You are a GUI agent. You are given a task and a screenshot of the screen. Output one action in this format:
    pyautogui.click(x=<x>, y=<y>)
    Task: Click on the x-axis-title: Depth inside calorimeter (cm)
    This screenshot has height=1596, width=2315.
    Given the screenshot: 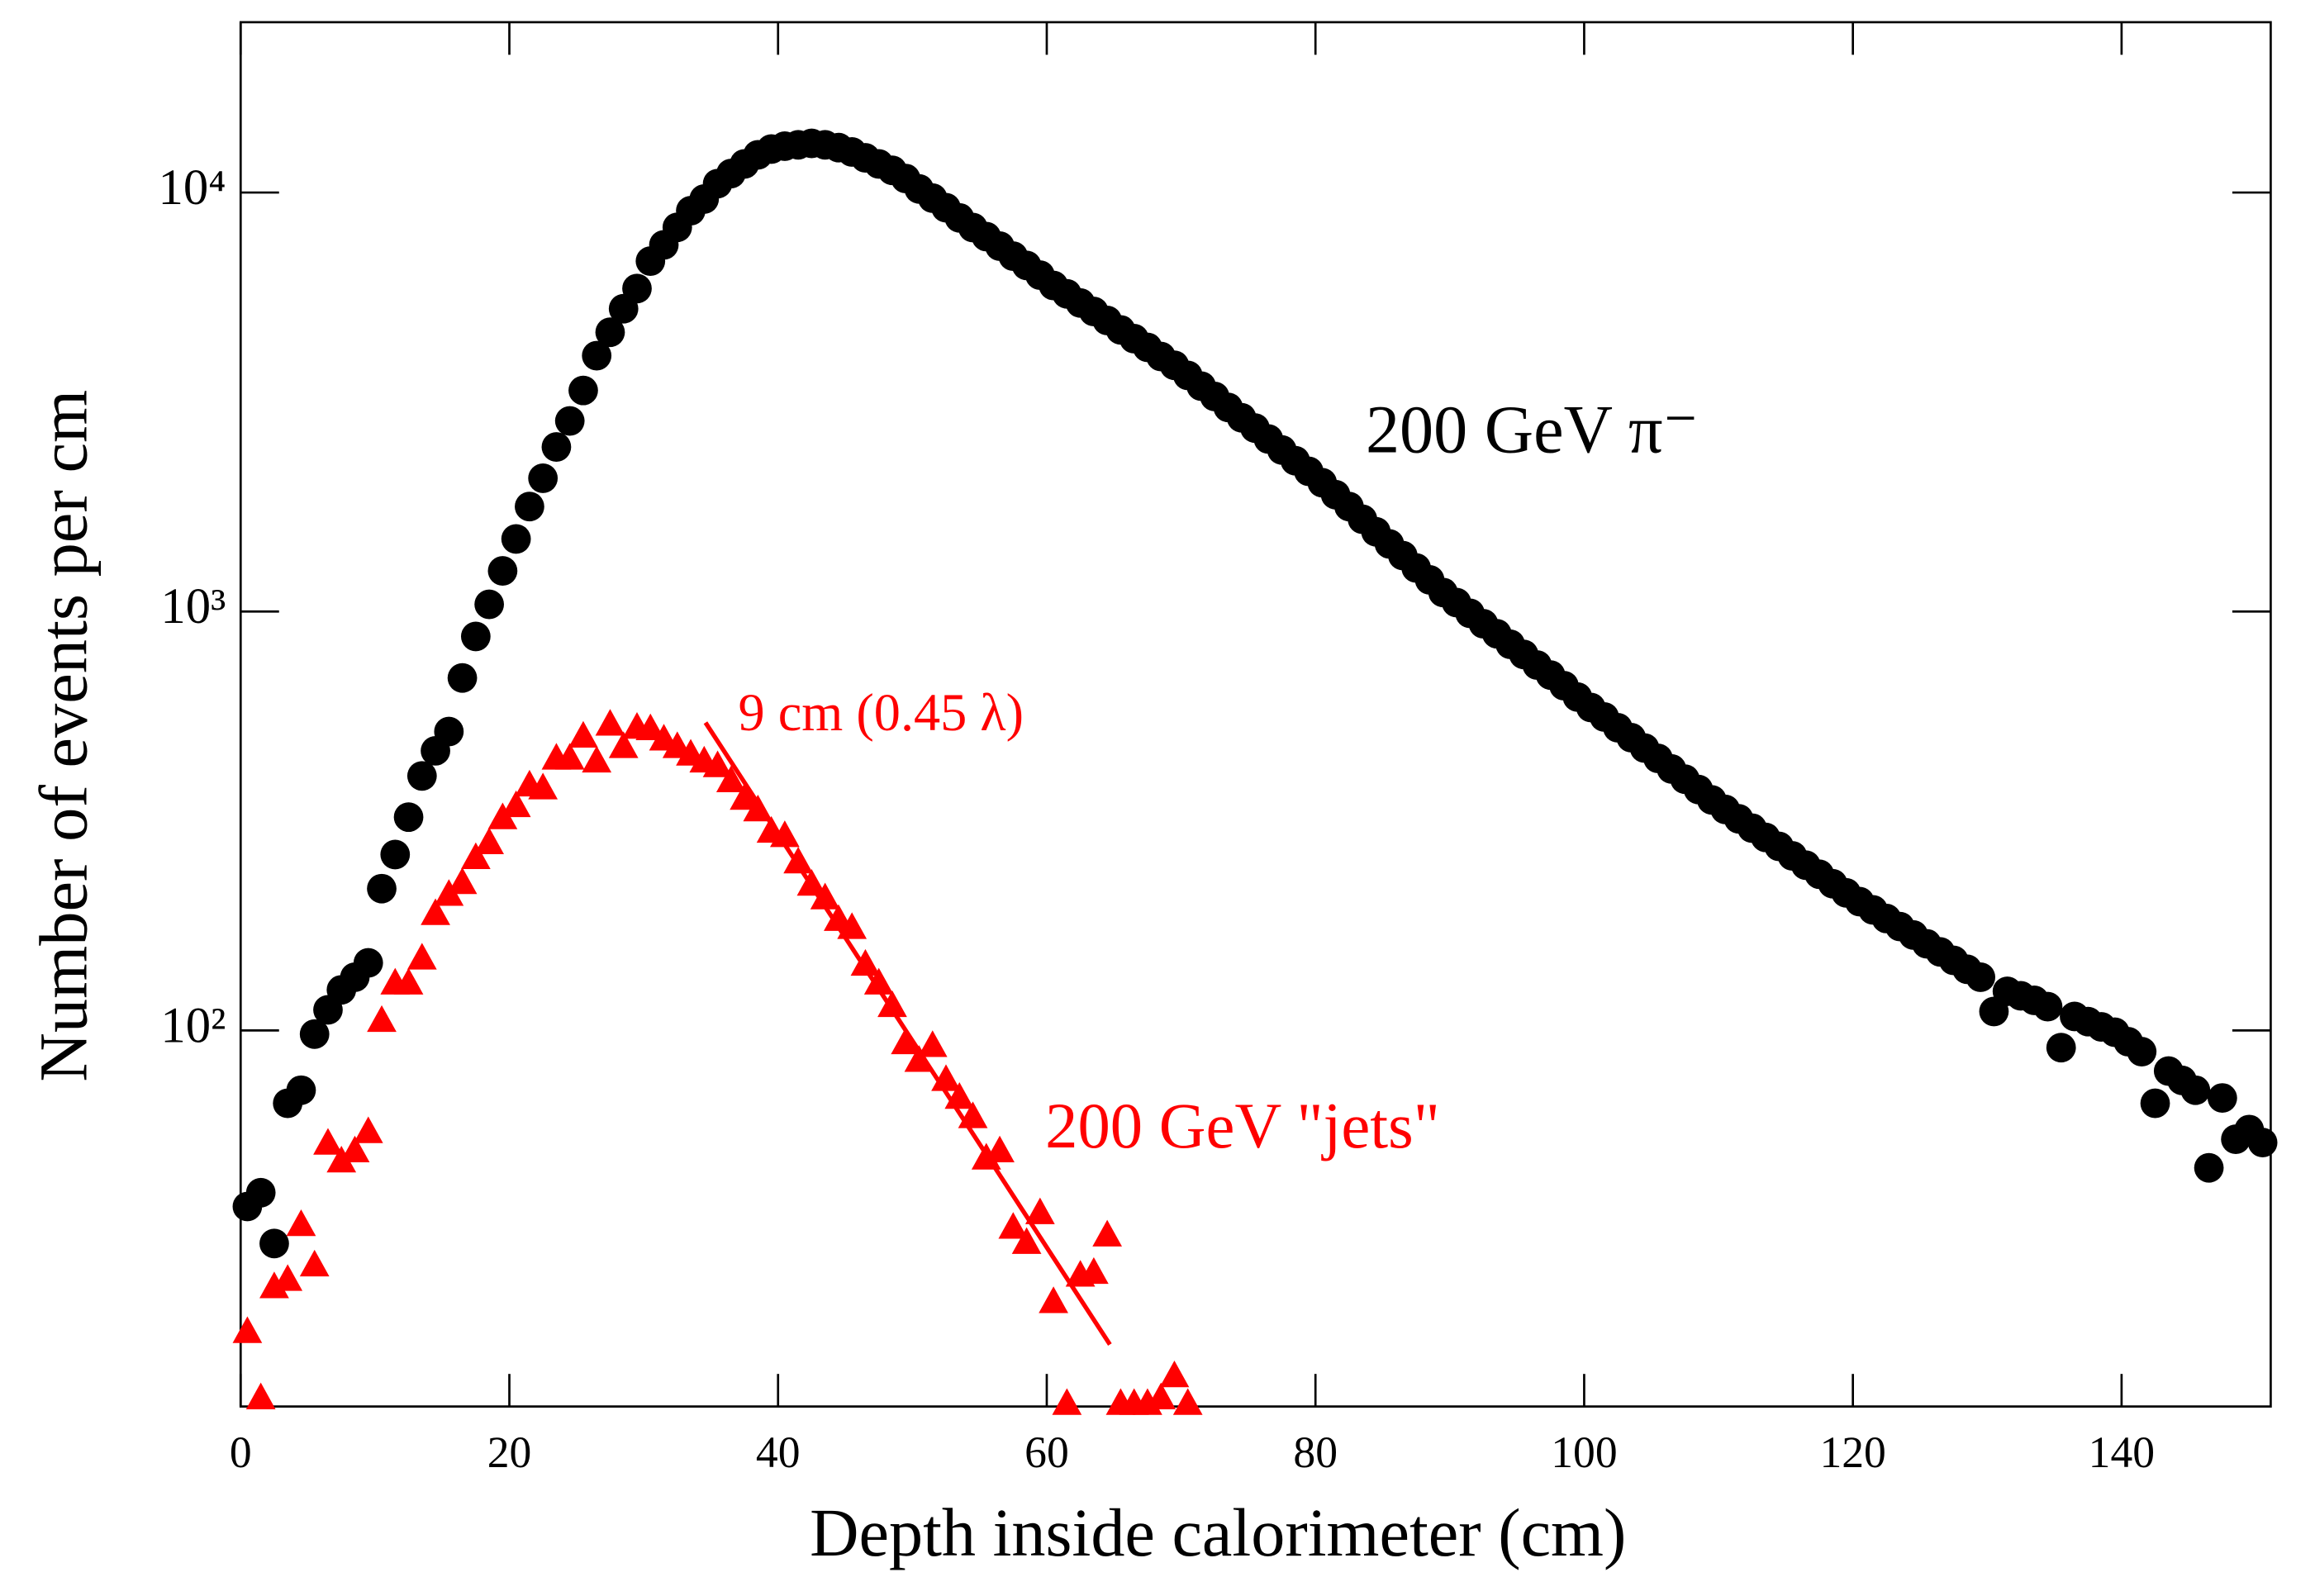 What is the action you would take?
    pyautogui.click(x=1218, y=1532)
    